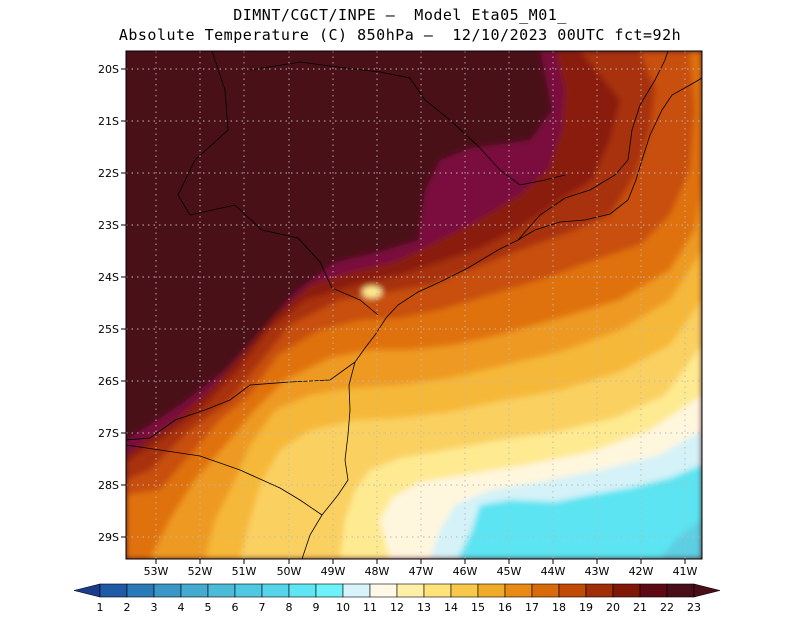  Describe the element at coordinates (262, 607) in the screenshot. I see `colorbar-label: 7` at that location.